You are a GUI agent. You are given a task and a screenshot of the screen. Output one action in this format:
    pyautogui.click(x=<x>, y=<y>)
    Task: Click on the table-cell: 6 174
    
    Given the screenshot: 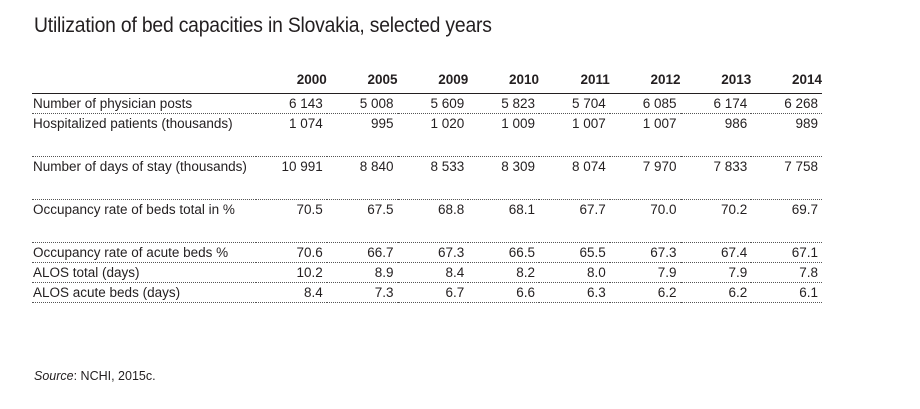 What is the action you would take?
    pyautogui.click(x=716, y=103)
    